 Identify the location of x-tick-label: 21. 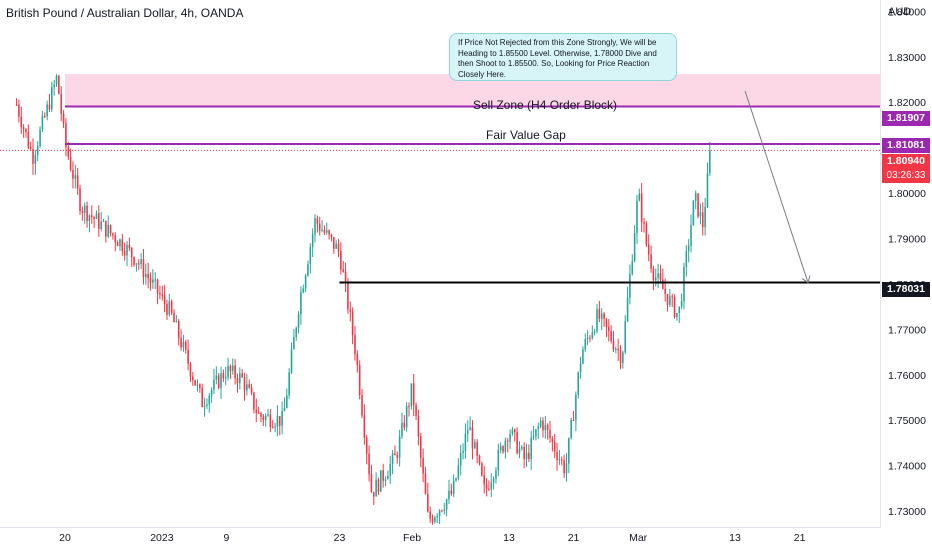
(574, 538).